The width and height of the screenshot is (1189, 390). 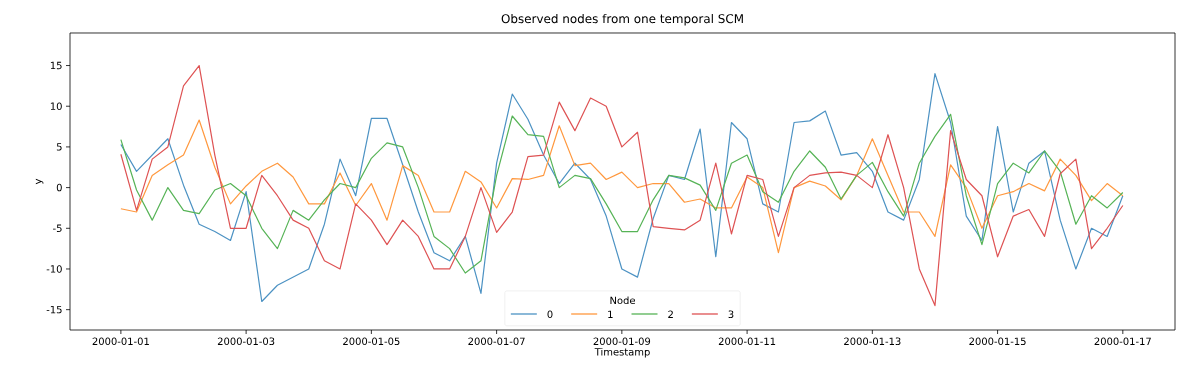 I want to click on x-tick-label: 2000-01-01, so click(x=120, y=341).